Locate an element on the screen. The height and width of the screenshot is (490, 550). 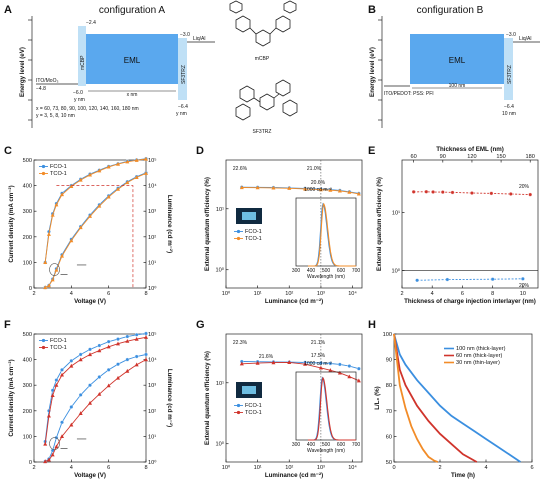
d-xtick-4: 10⁴ is located at coordinates (352, 293).